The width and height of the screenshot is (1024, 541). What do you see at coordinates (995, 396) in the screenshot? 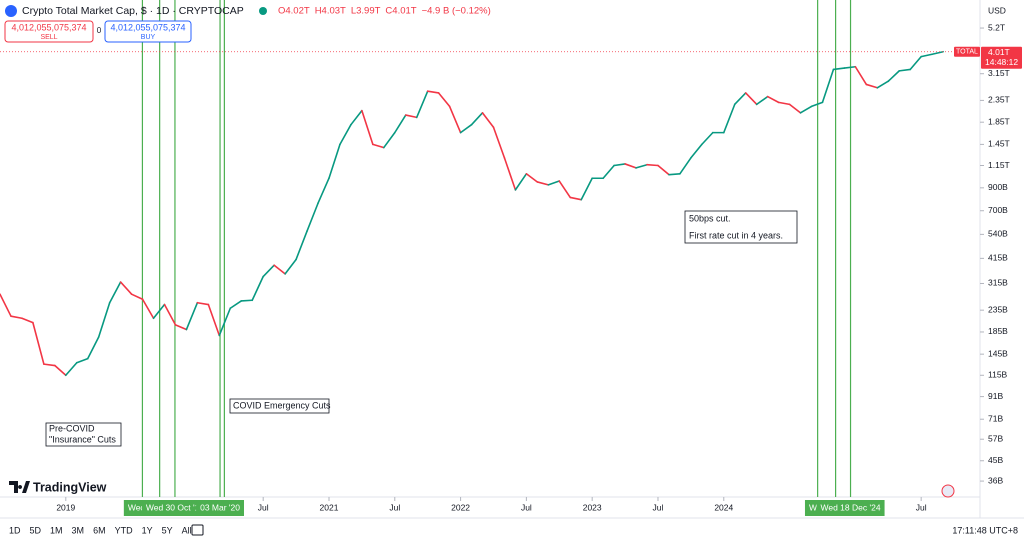
I see `y-tick-label: 91B` at bounding box center [995, 396].